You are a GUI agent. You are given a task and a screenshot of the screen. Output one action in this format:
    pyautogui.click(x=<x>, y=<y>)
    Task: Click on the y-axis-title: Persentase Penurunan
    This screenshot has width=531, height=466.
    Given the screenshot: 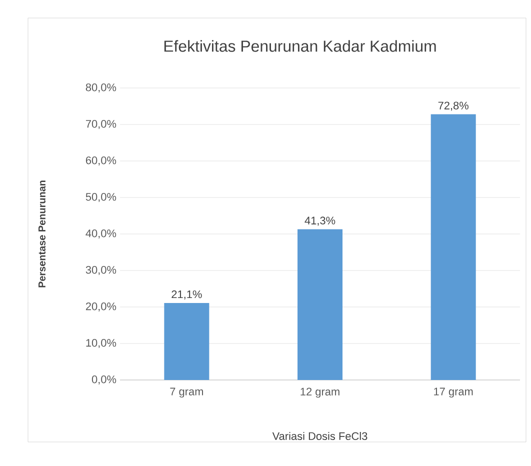 What is the action you would take?
    pyautogui.click(x=42, y=234)
    